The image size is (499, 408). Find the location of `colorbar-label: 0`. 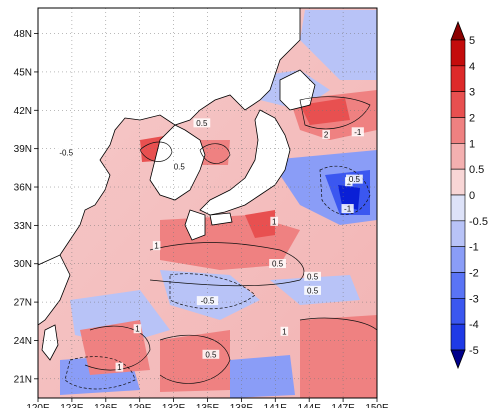

colorbar-label: 0 is located at coordinates (472, 196).